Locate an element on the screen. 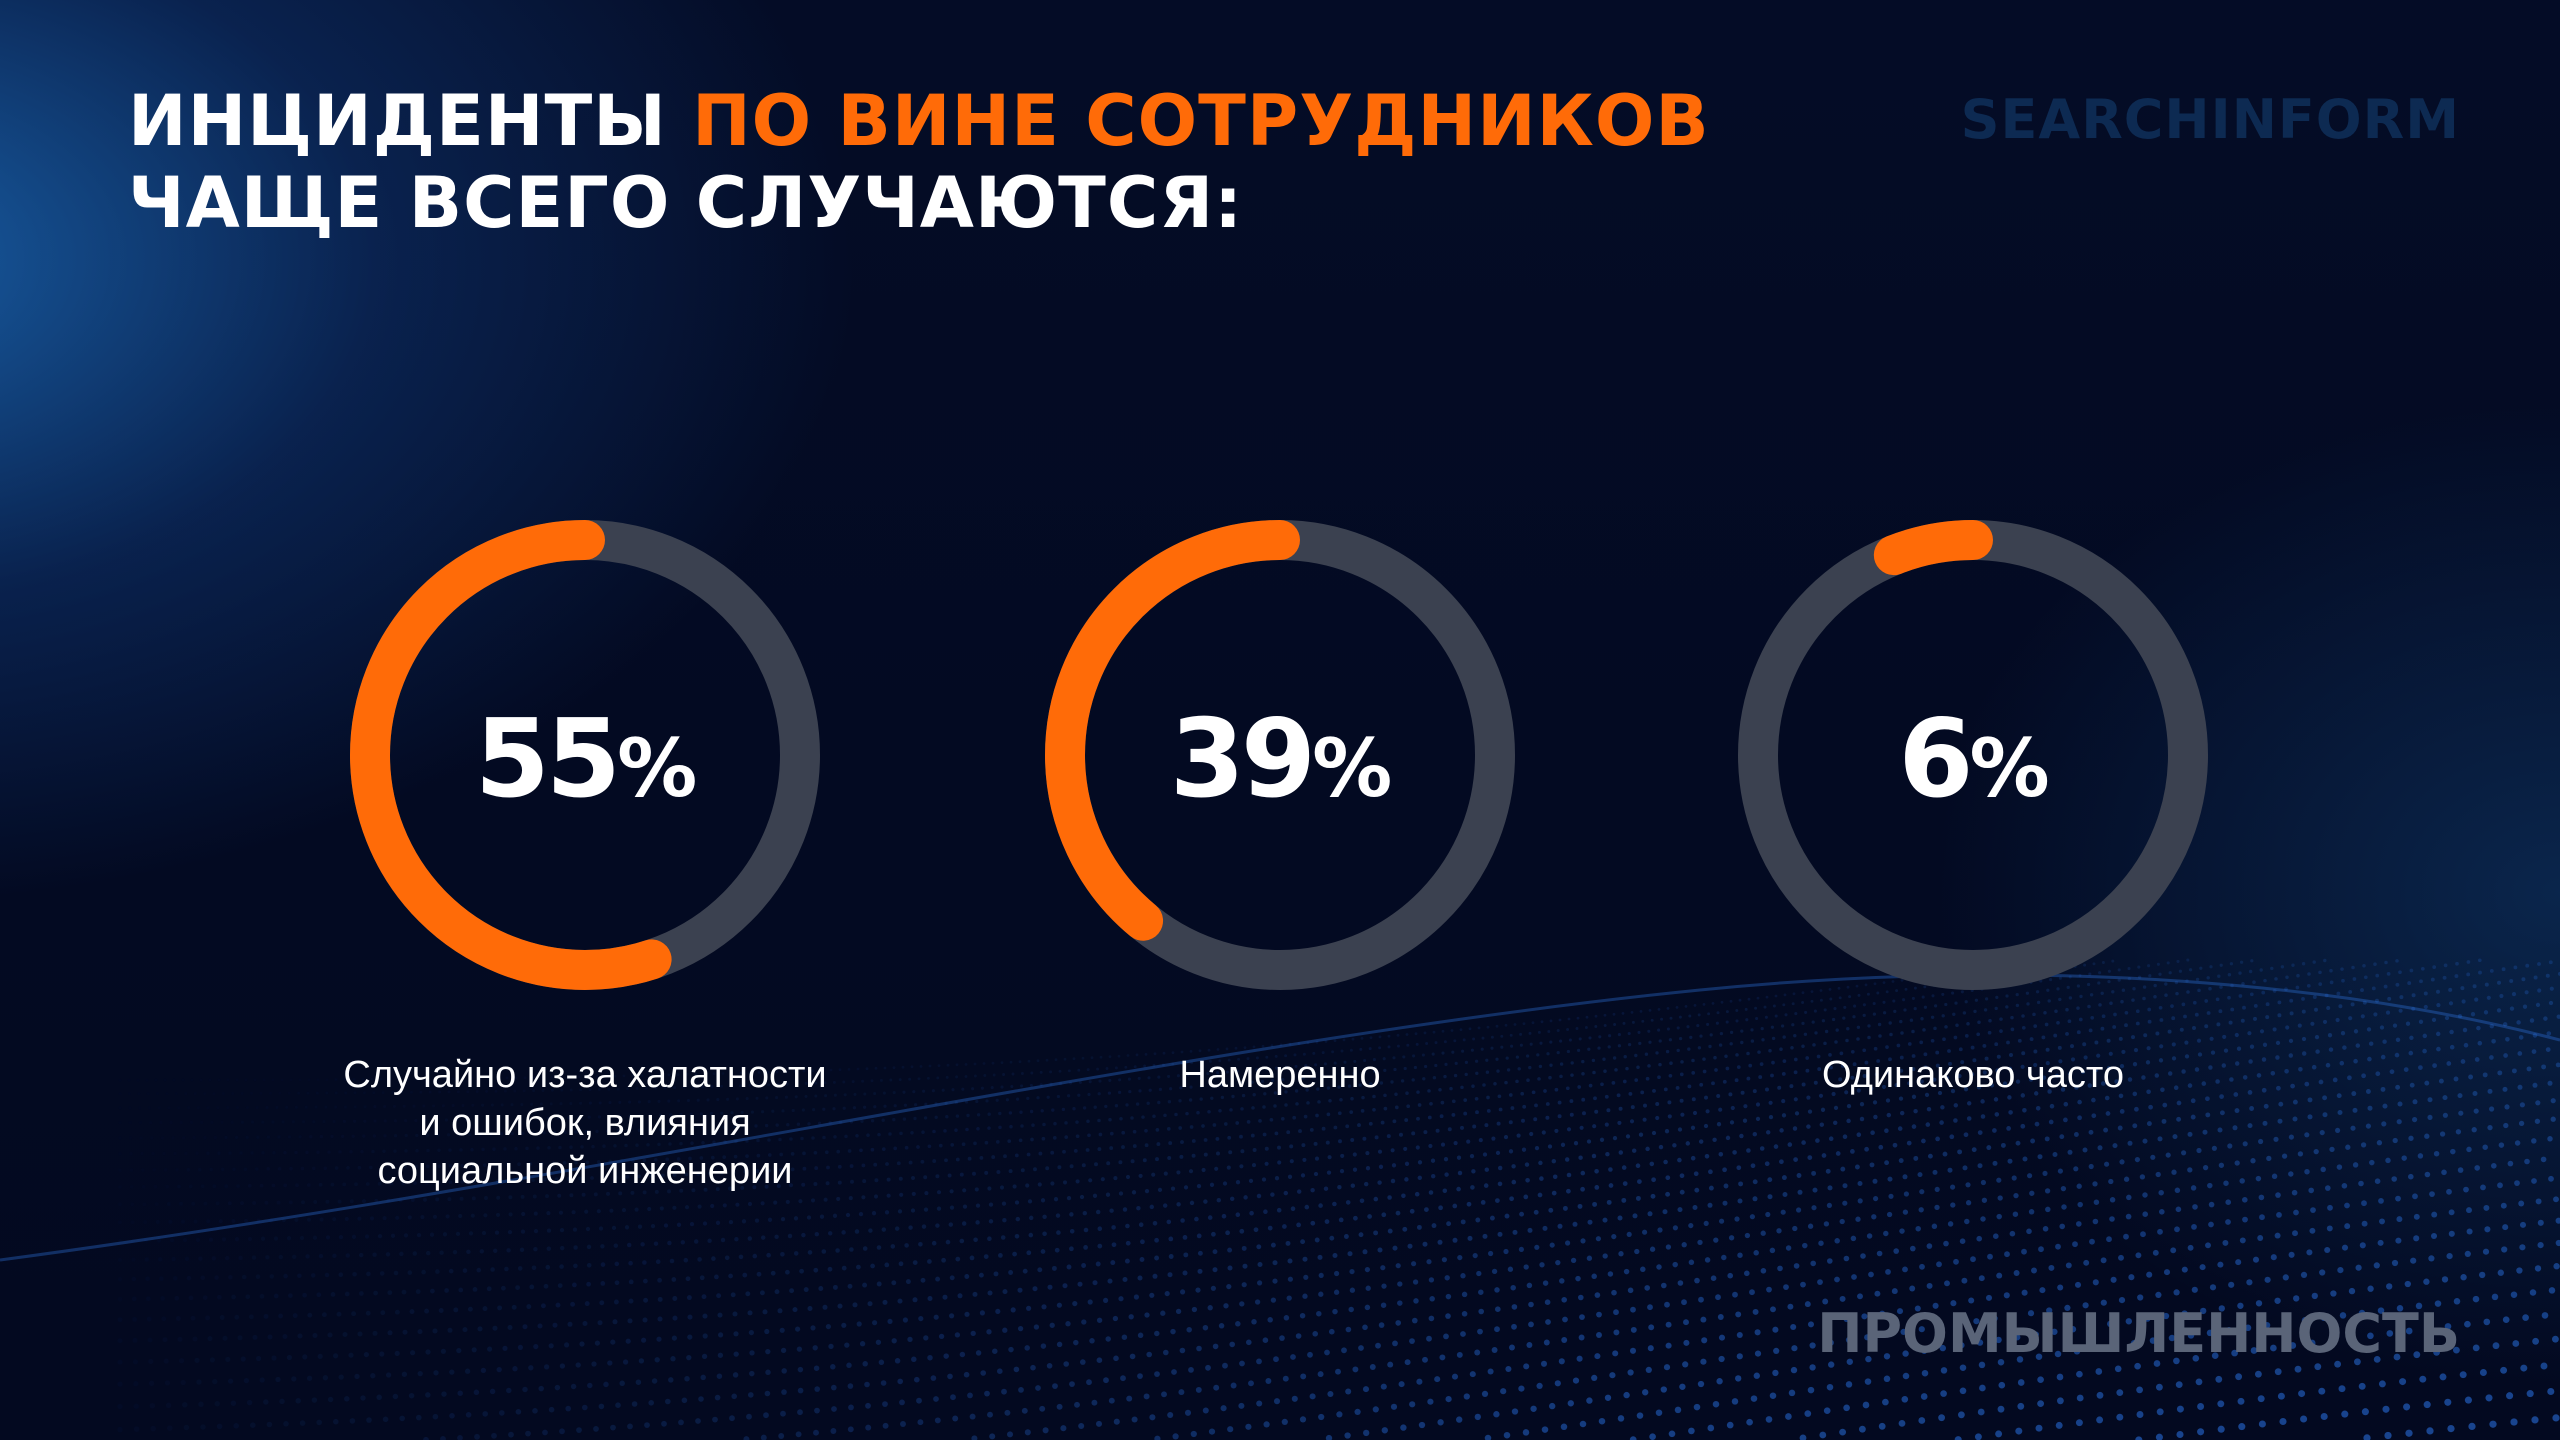  donut-value-number: 6 is located at coordinates (1935, 759).